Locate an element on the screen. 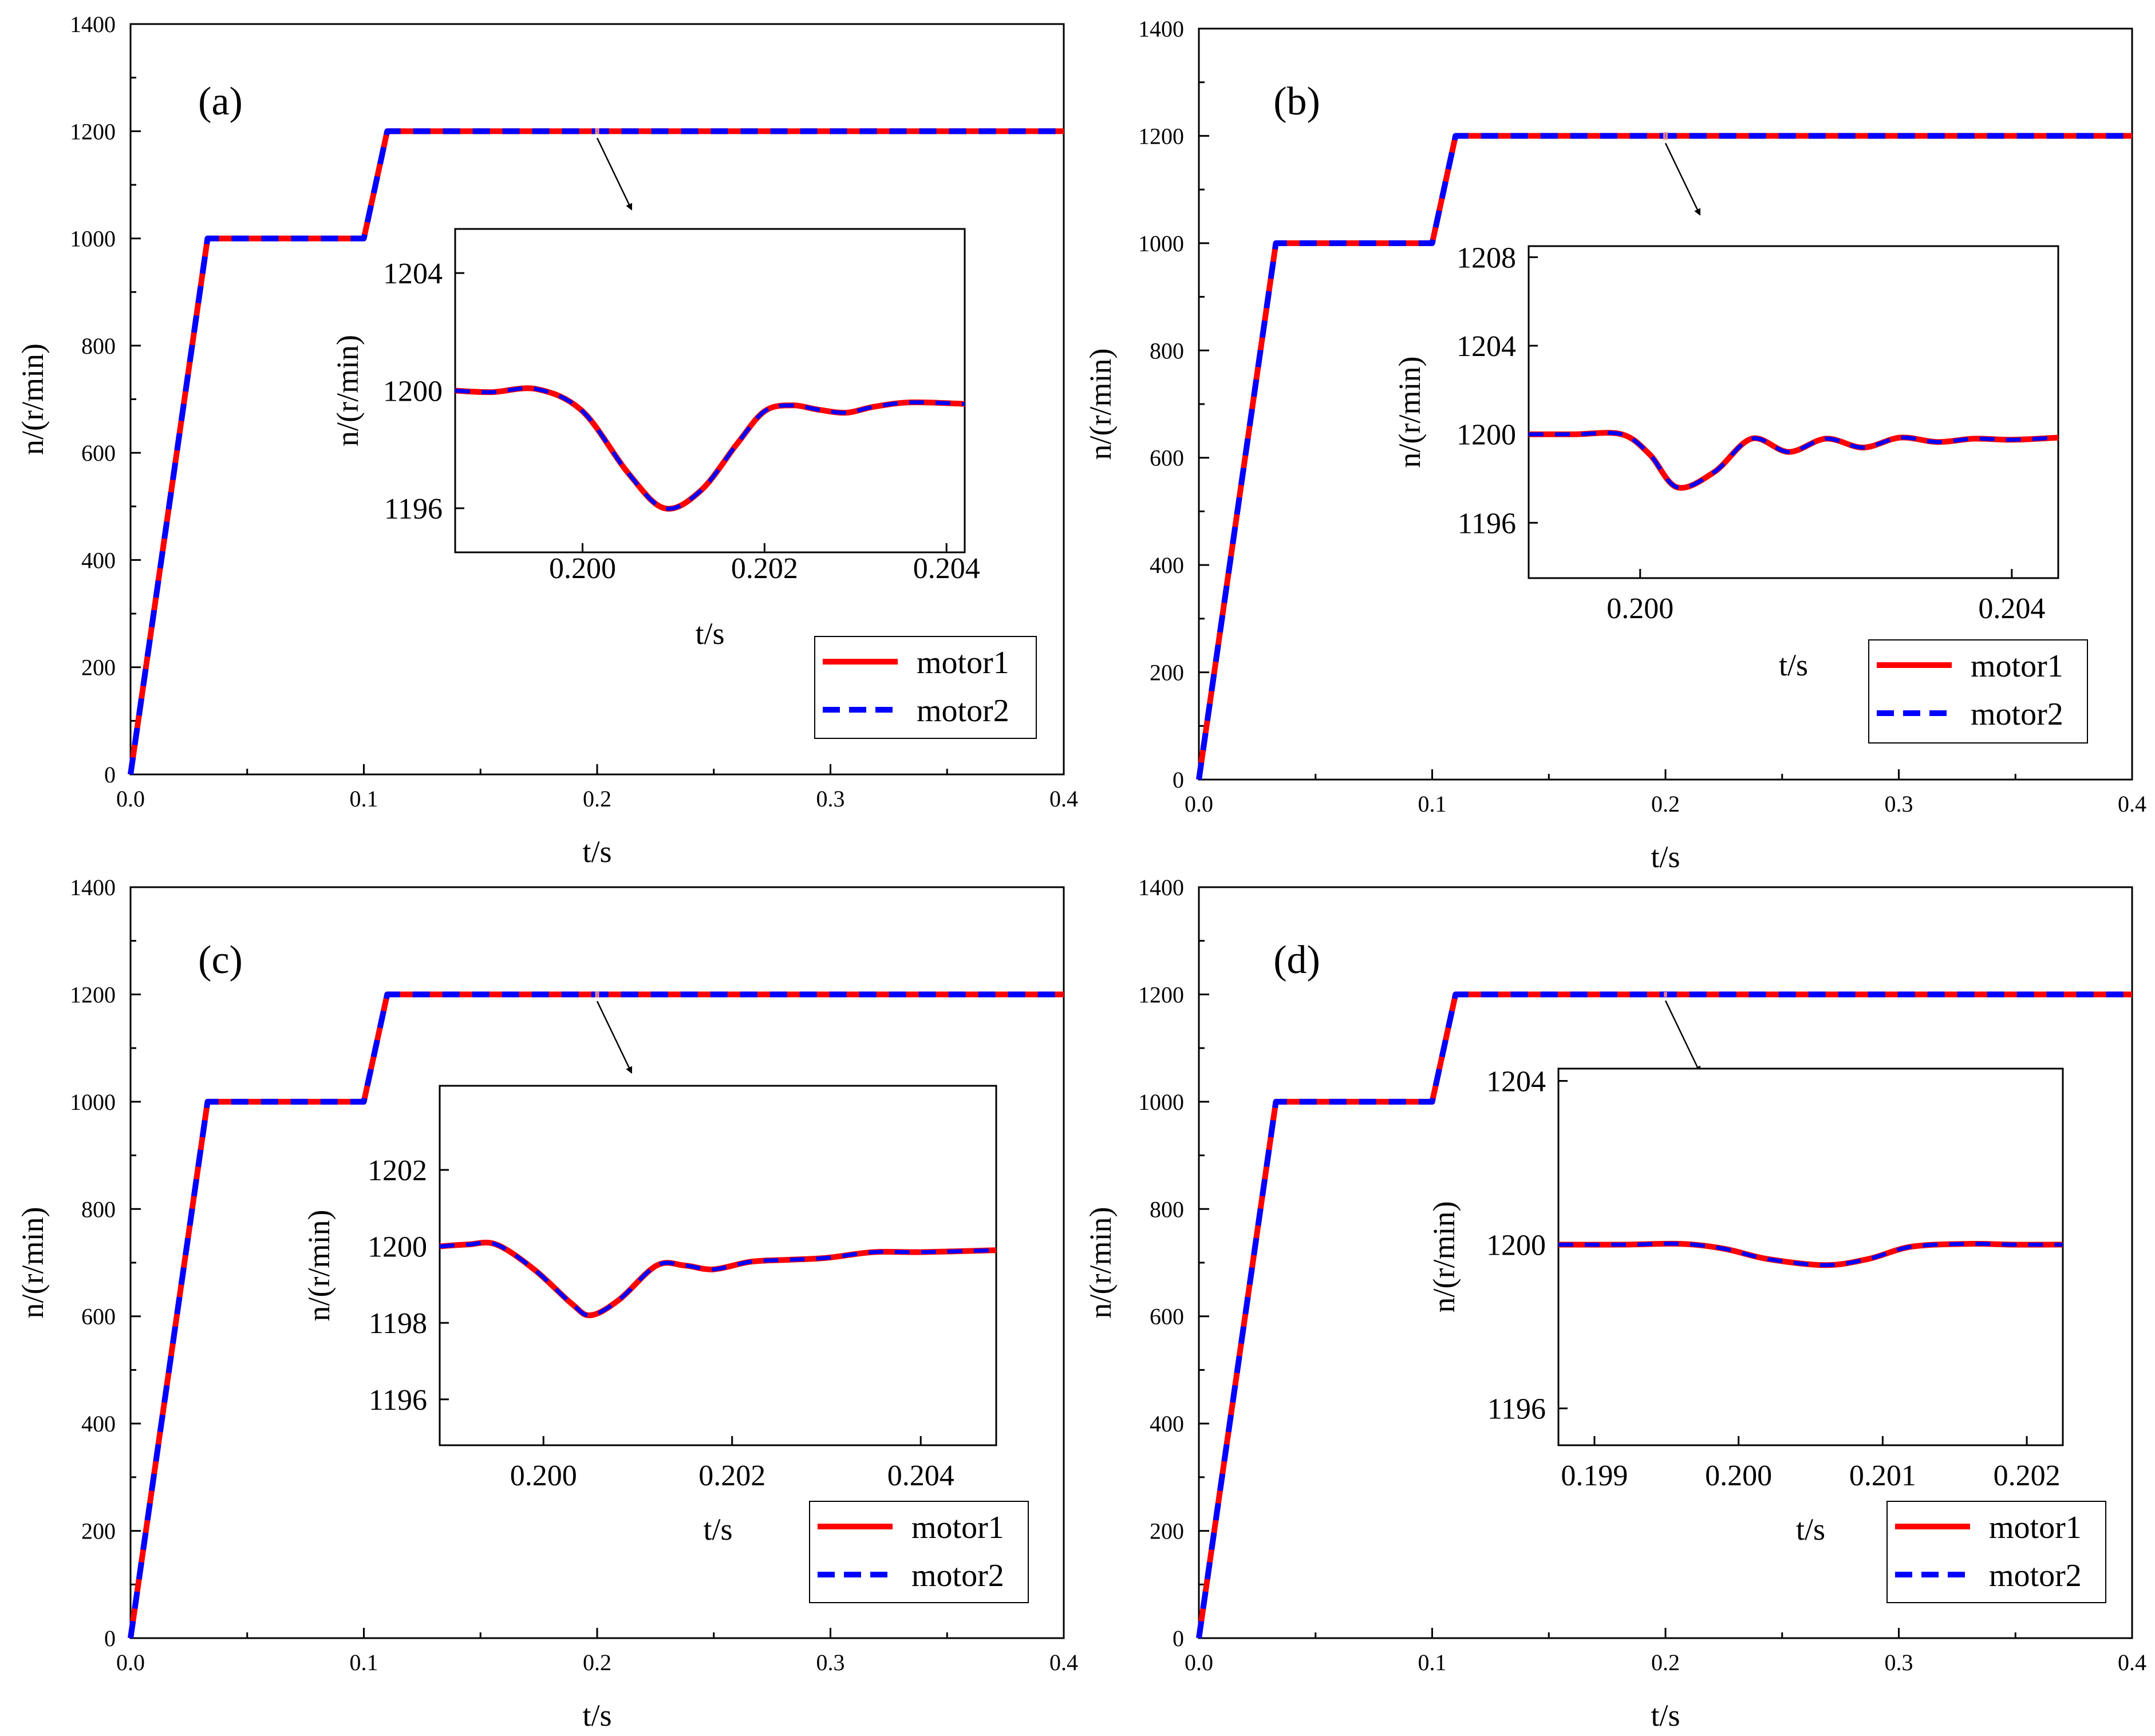 This screenshot has height=1736, width=2155. inset: 0.200 0.204 1196 1200 1204 1208 t/s n/(r/min) is located at coordinates (1725, 462).